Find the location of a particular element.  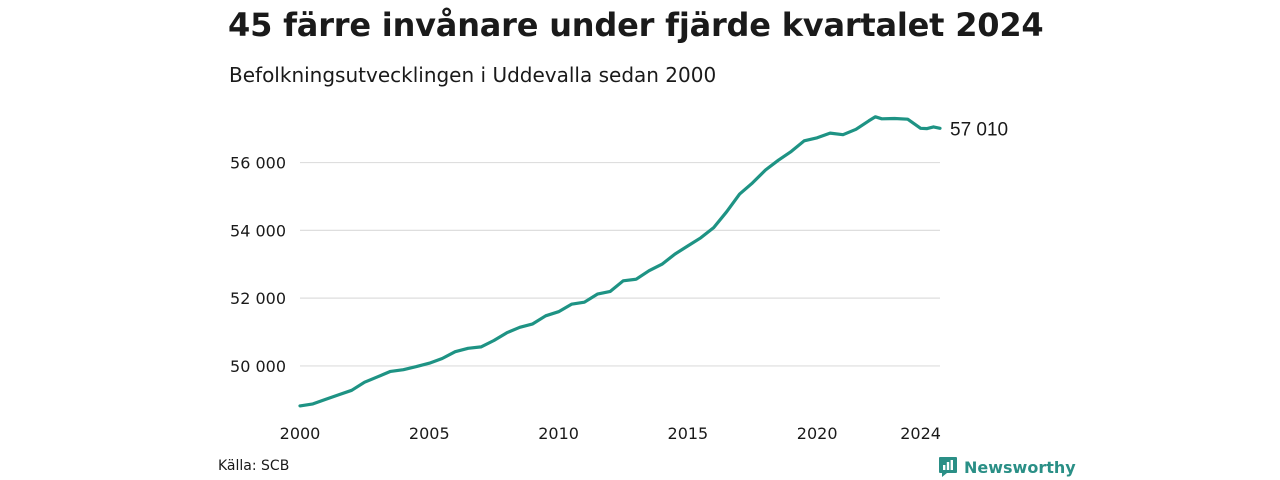

x-tick-label: 2010 is located at coordinates (558, 433).